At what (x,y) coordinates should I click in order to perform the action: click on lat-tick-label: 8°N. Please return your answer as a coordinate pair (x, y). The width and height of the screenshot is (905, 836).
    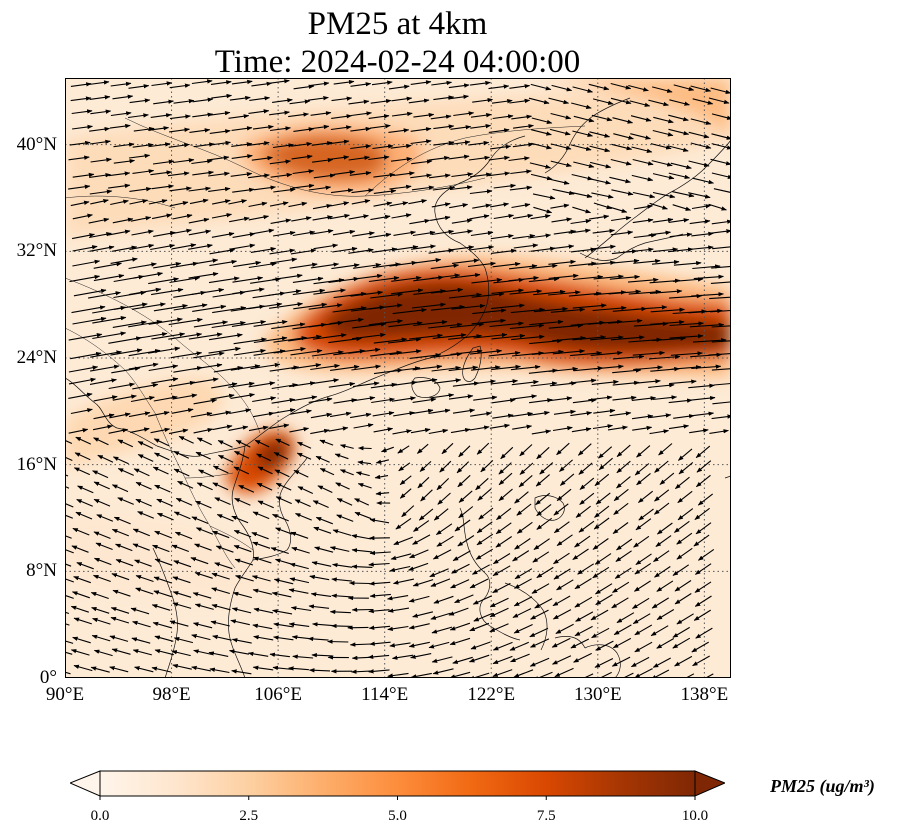
    Looking at the image, I should click on (41, 571).